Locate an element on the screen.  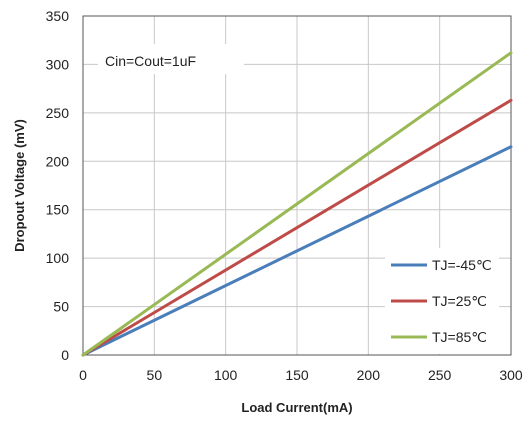
y-tick-label: 50 is located at coordinates (61, 307).